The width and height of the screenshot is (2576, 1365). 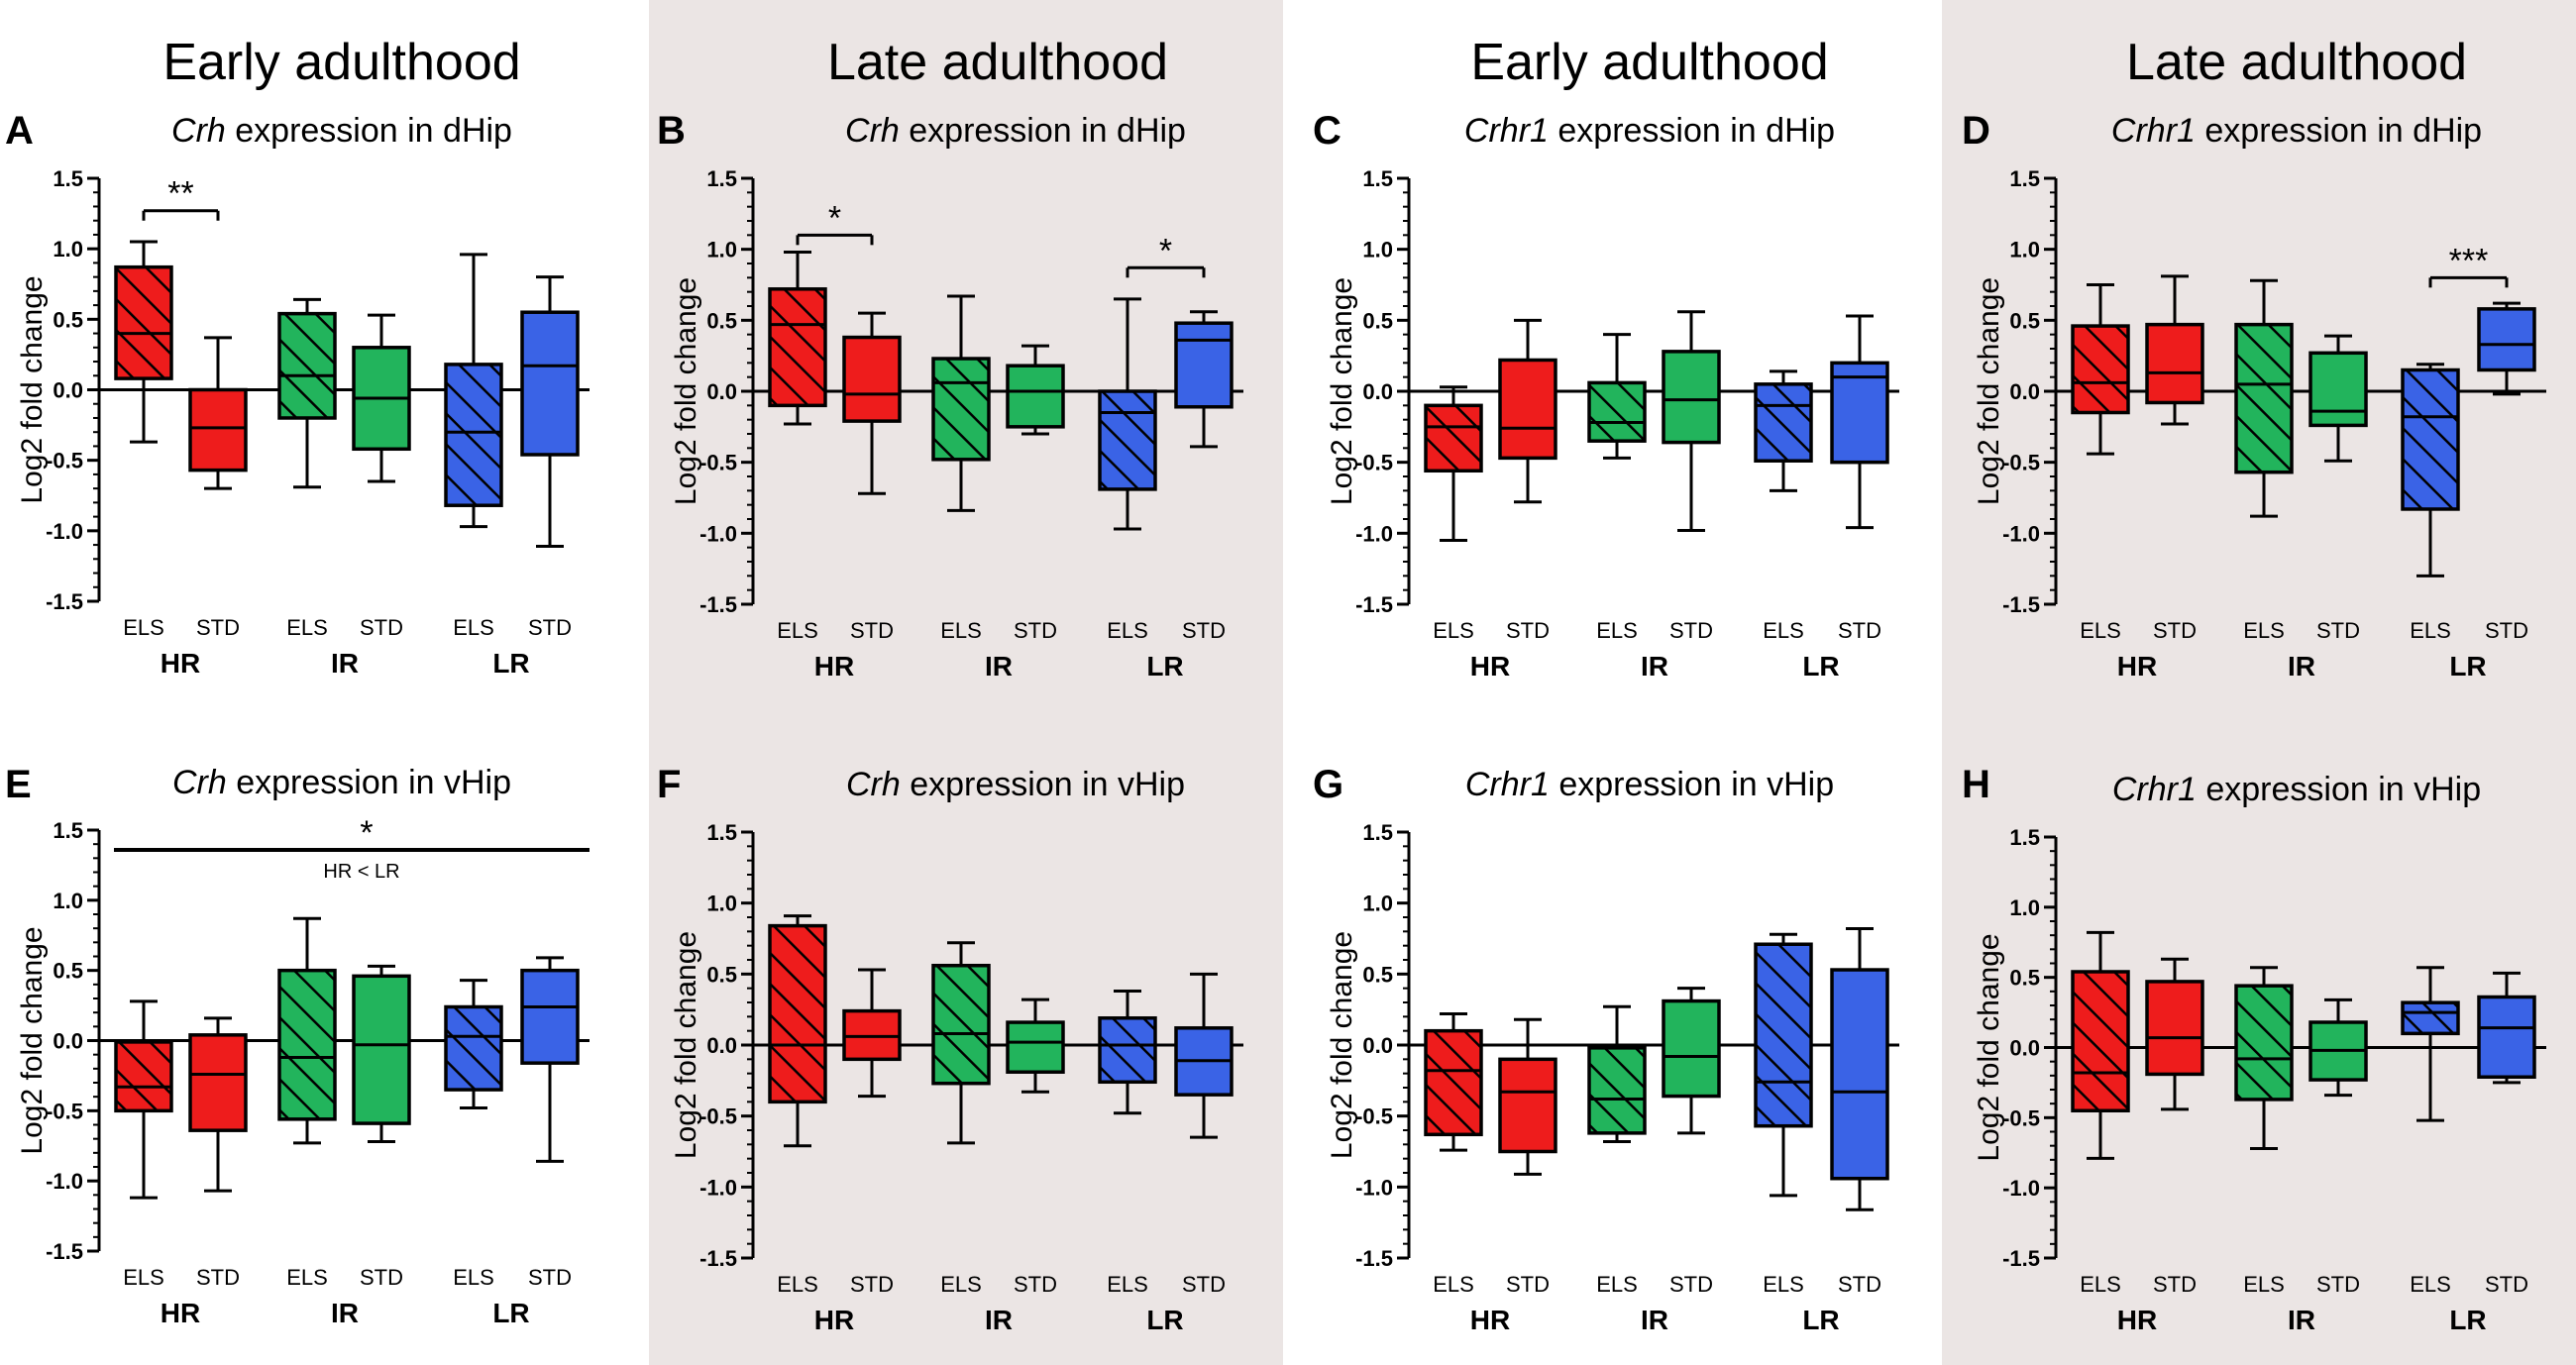 I want to click on panel-title: Crh expression in vHip, so click(x=342, y=782).